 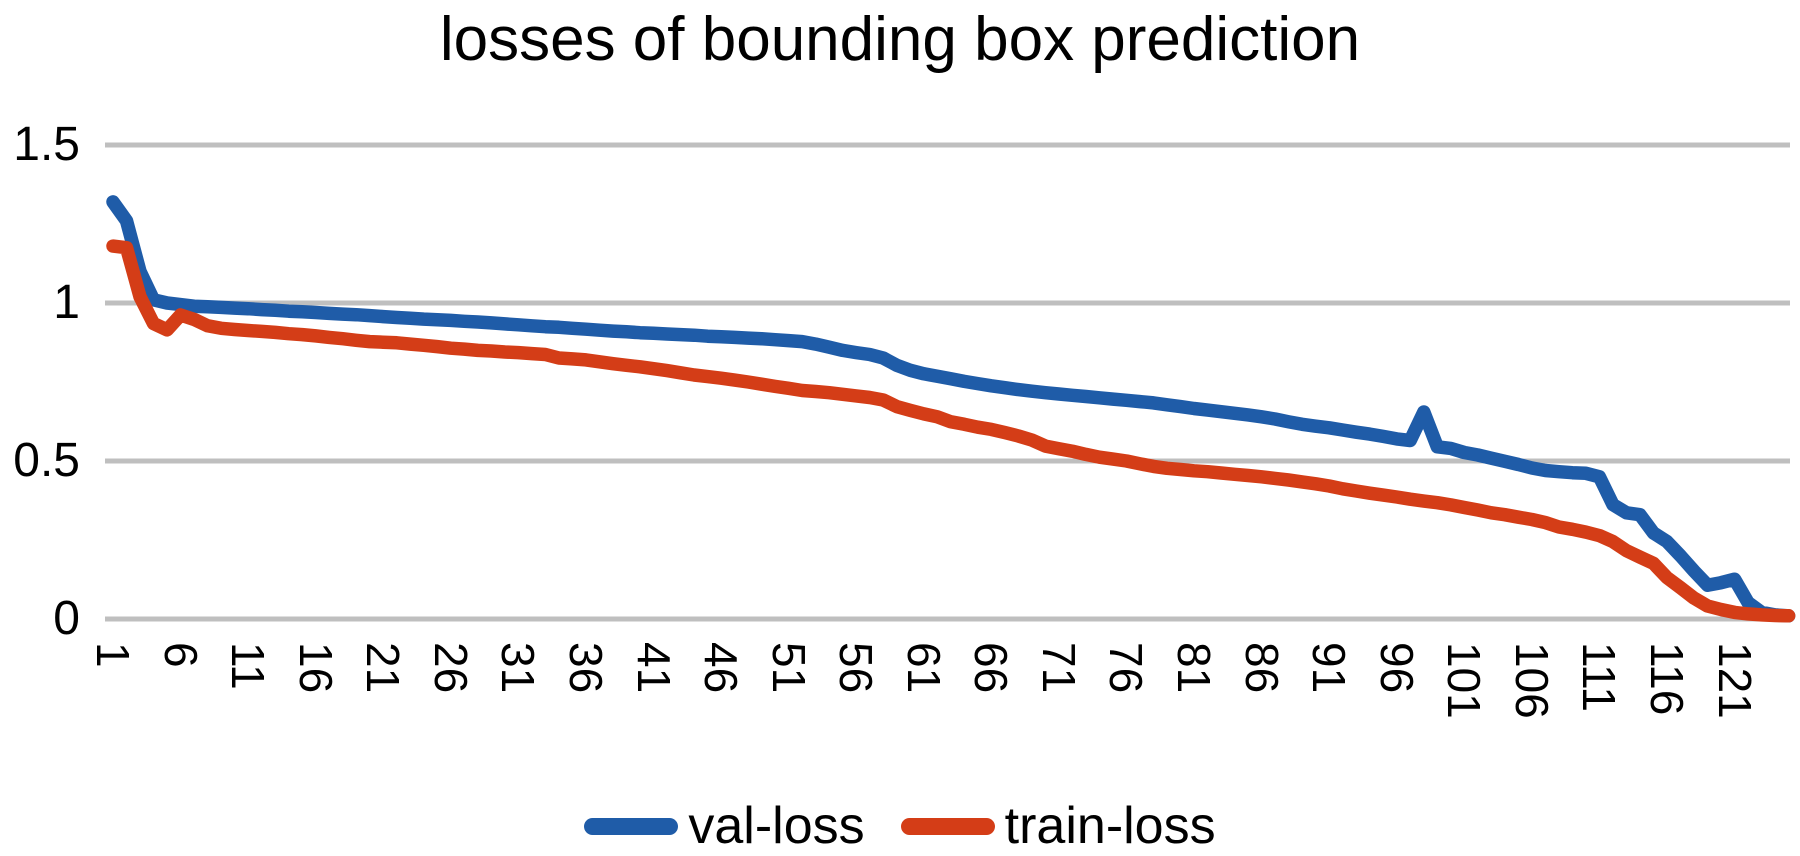 I want to click on x-tick-label-56: 56, so click(x=856, y=668).